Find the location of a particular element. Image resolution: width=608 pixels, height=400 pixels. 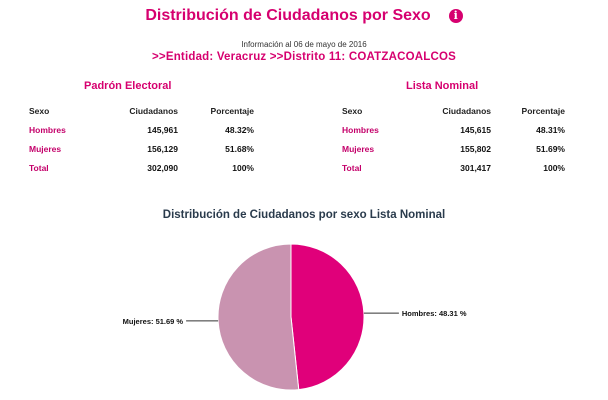

ciudadanos-cell: 145,615 is located at coordinates (475, 129).